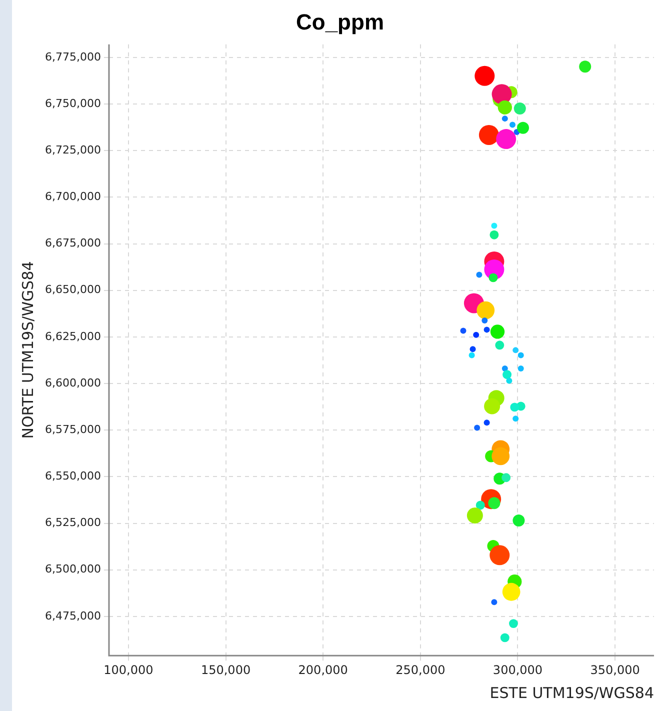 This screenshot has width=664, height=711. What do you see at coordinates (73, 103) in the screenshot?
I see `y-tick-label: 6,750,000` at bounding box center [73, 103].